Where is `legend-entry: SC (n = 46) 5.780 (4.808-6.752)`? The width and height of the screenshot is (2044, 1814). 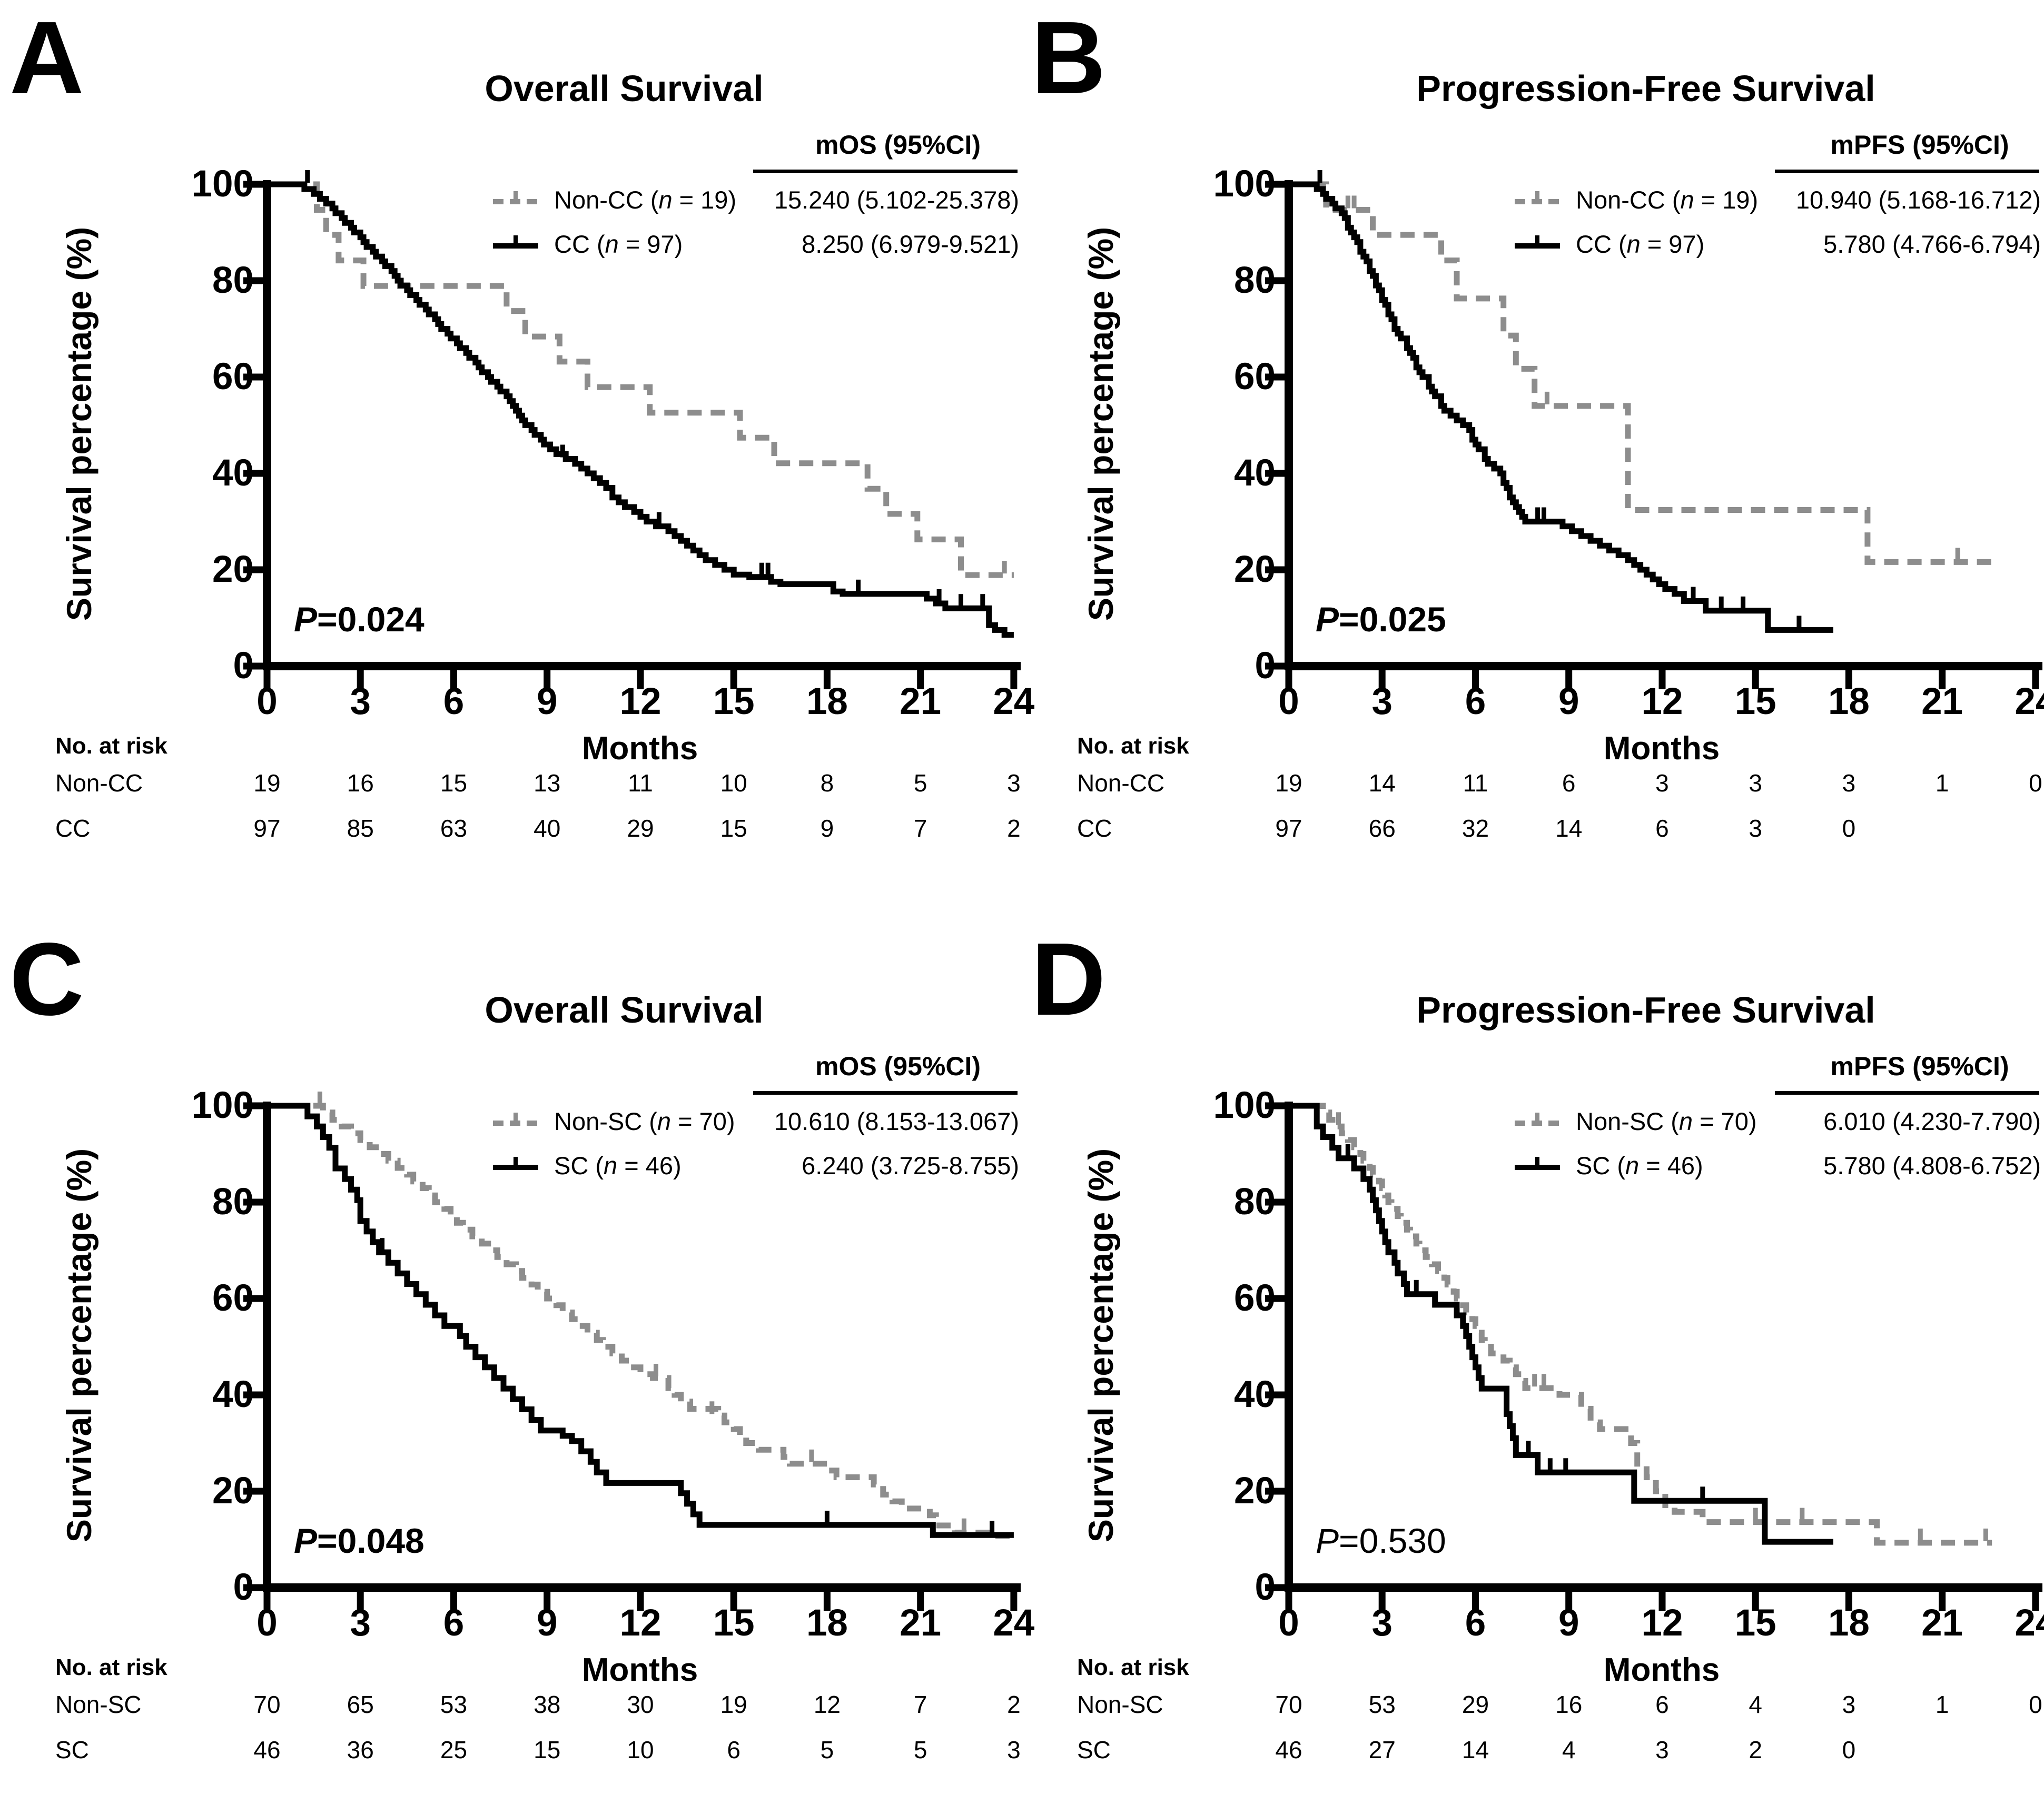 legend-entry: SC (n = 46) 5.780 (4.808-6.752) is located at coordinates (1533, 1167).